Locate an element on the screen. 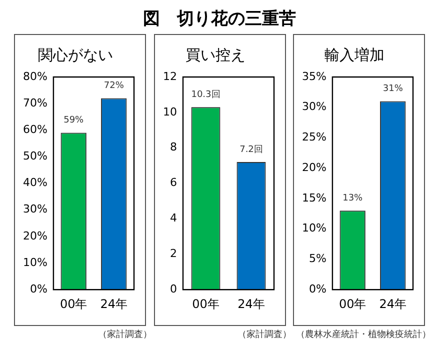  y-tick-label: 12 is located at coordinates (169, 76).